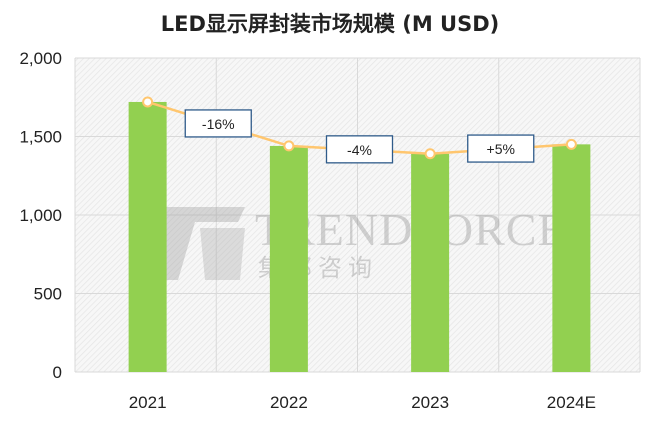 The height and width of the screenshot is (423, 660). I want to click on bar-2021, so click(147, 237).